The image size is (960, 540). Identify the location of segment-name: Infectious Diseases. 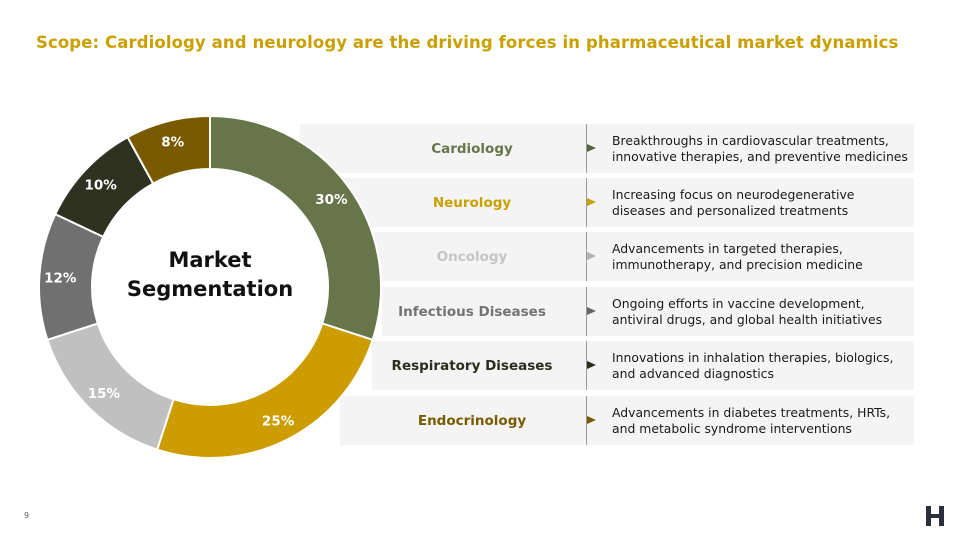
(472, 311).